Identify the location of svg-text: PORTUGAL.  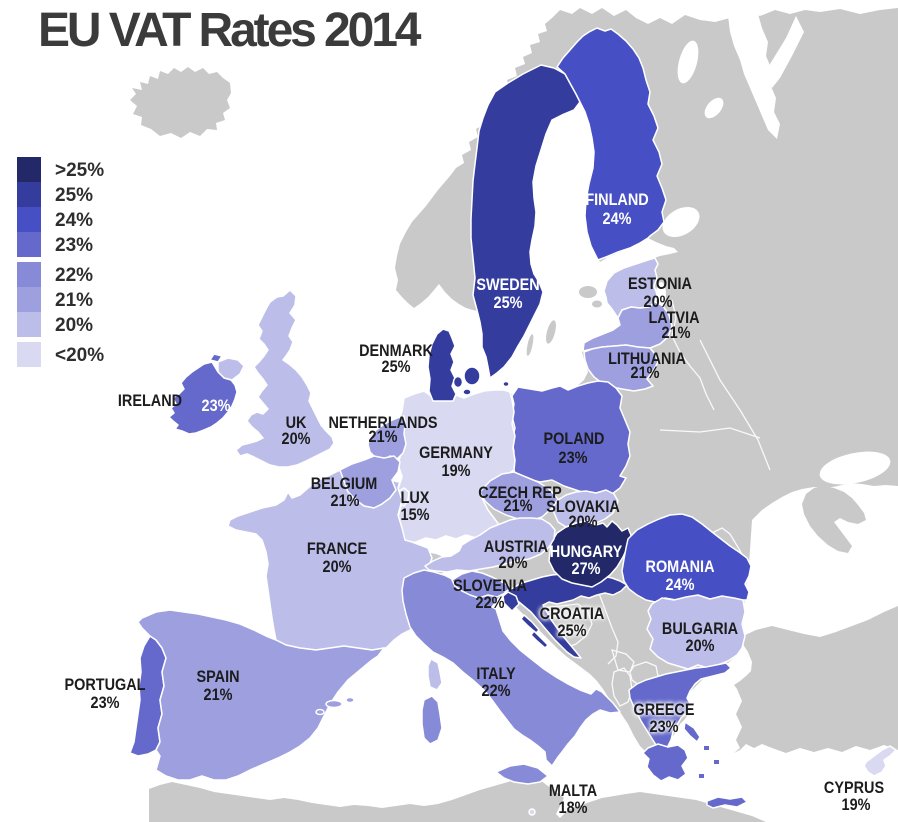
(104, 685).